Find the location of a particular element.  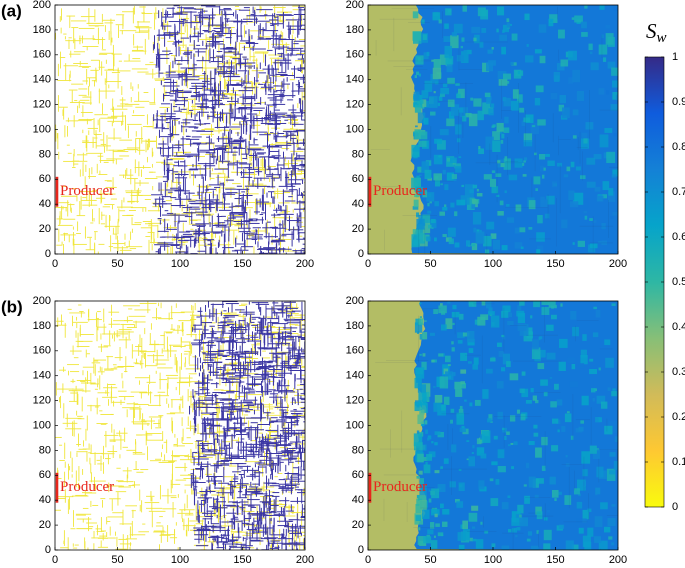

y-tick-label: 0 is located at coordinates (48, 254).